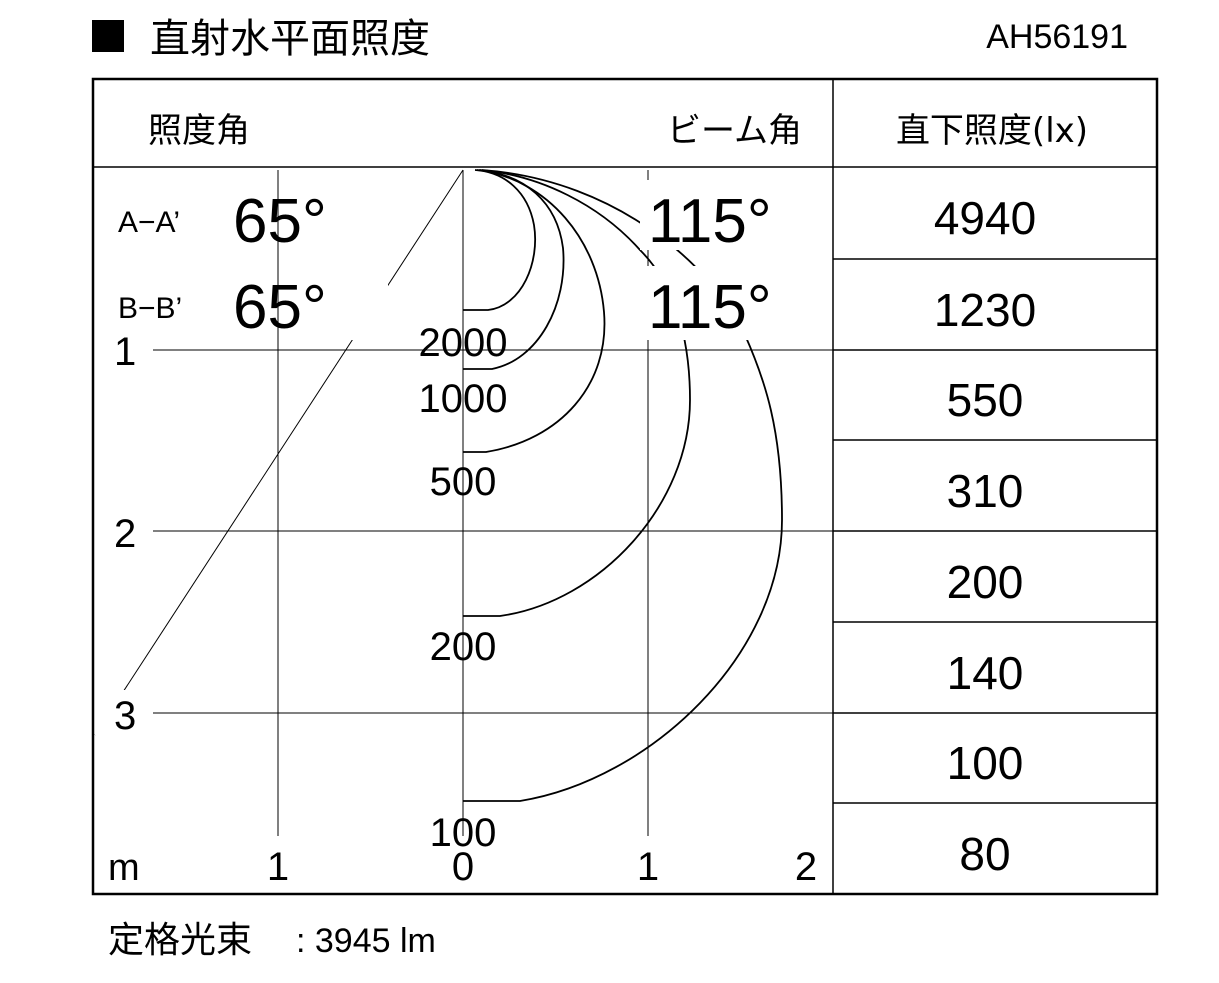 This screenshot has width=1219, height=983. Describe the element at coordinates (280, 307) in the screenshot. I see `illuminance-angle-b: 65°` at that location.